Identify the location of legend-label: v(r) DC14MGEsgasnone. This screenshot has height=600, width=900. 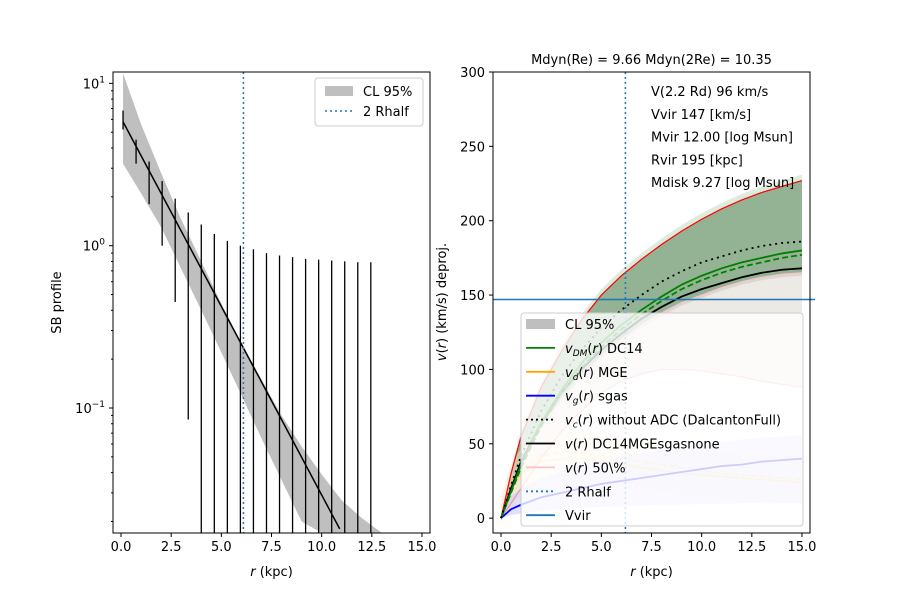
(642, 445).